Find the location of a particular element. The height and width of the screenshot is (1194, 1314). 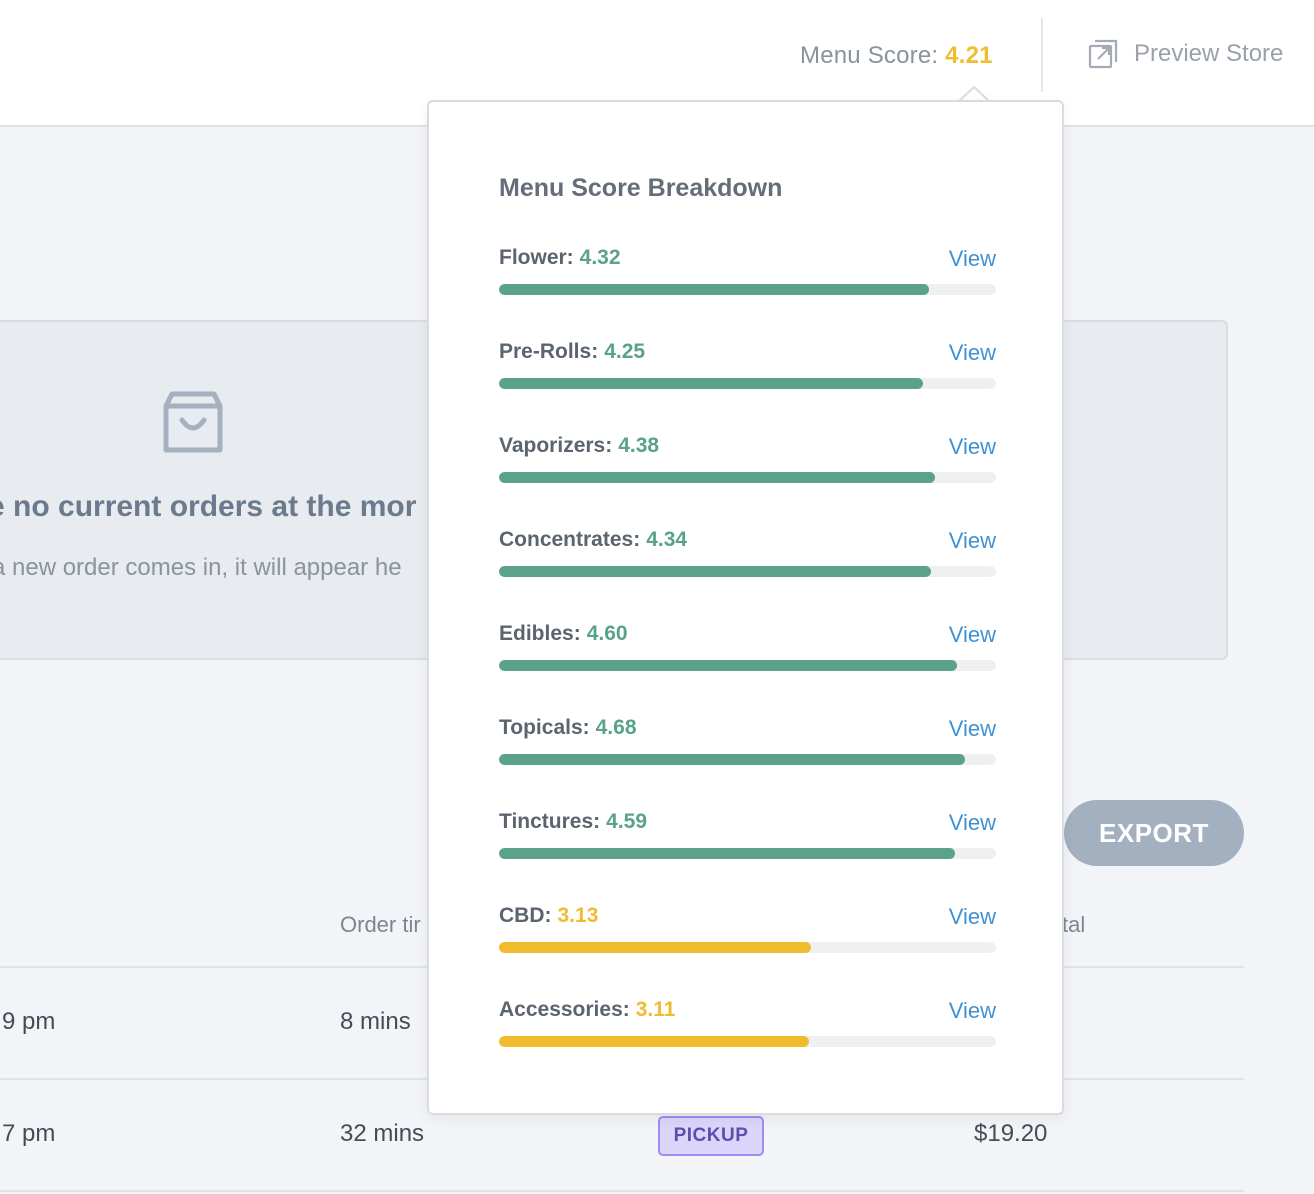

preview-store-label: Preview Store is located at coordinates (1209, 53).